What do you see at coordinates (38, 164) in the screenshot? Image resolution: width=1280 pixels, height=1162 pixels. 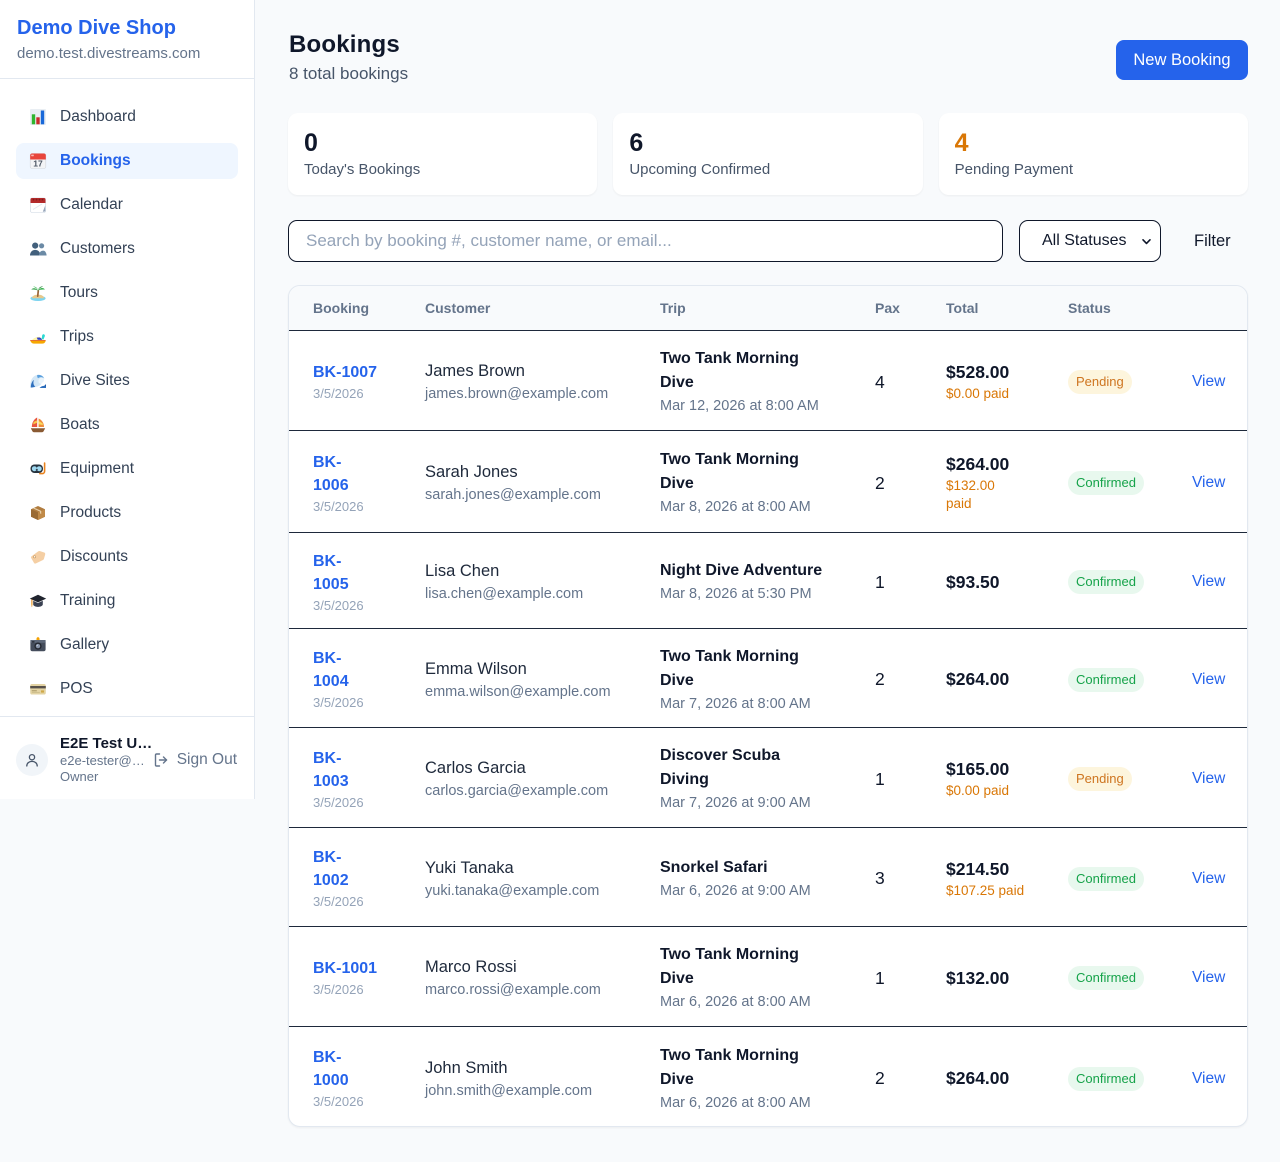 I see `svg-text: 17` at bounding box center [38, 164].